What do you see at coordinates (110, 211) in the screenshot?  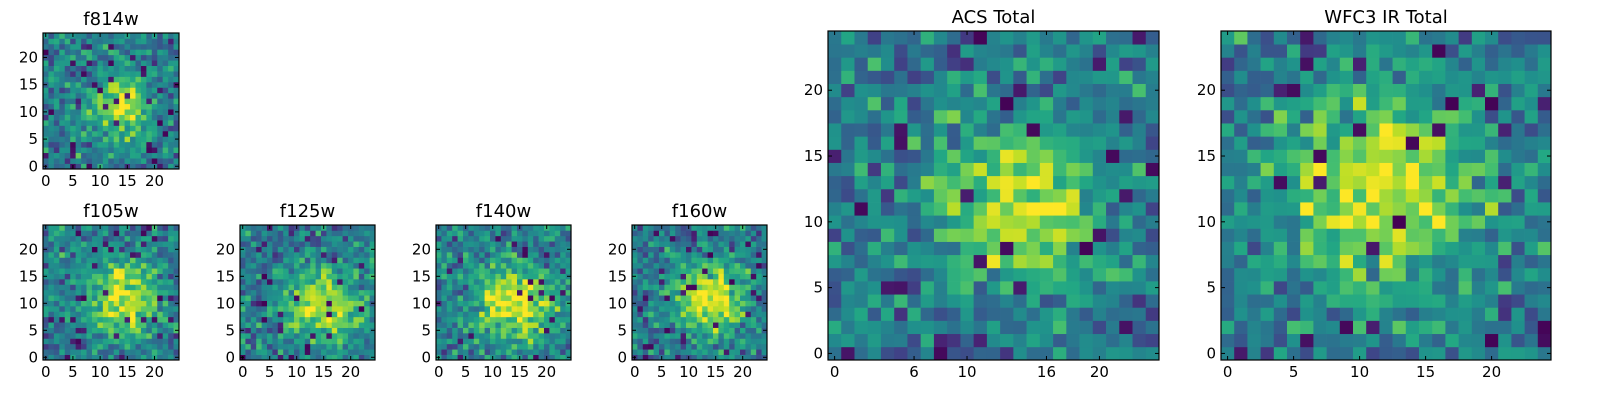 I see `panel-title: f105w` at bounding box center [110, 211].